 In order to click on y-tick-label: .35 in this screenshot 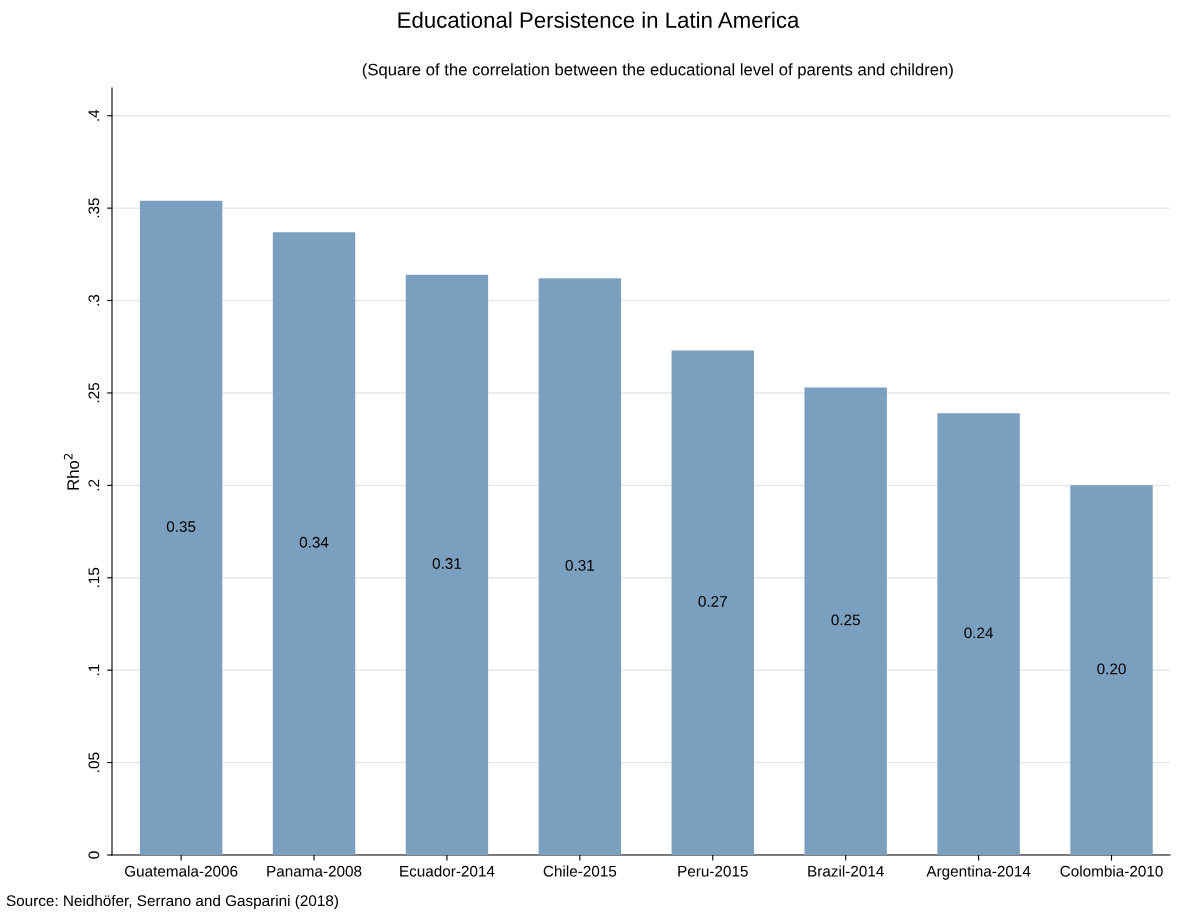, I will do `click(94, 208)`.